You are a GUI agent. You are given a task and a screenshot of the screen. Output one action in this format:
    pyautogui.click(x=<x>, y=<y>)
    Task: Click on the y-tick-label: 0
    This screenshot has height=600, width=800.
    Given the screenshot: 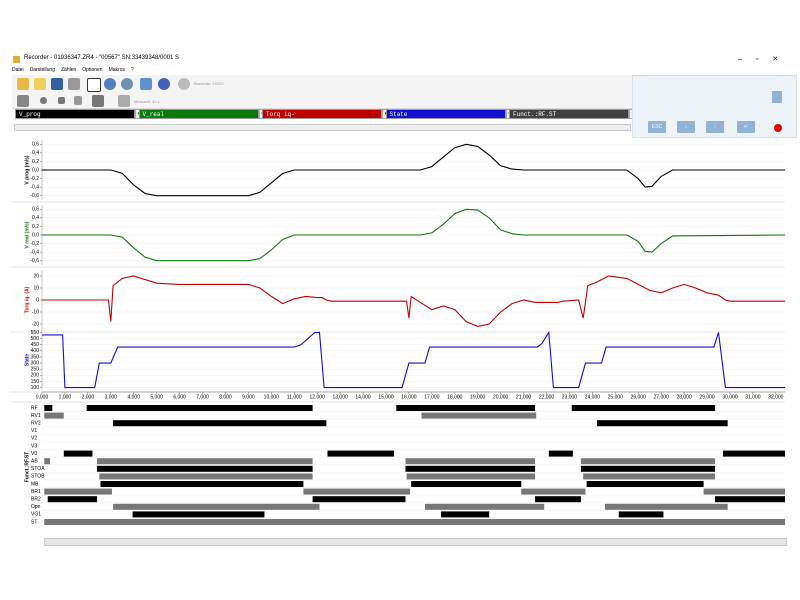 What is the action you would take?
    pyautogui.click(x=37, y=300)
    